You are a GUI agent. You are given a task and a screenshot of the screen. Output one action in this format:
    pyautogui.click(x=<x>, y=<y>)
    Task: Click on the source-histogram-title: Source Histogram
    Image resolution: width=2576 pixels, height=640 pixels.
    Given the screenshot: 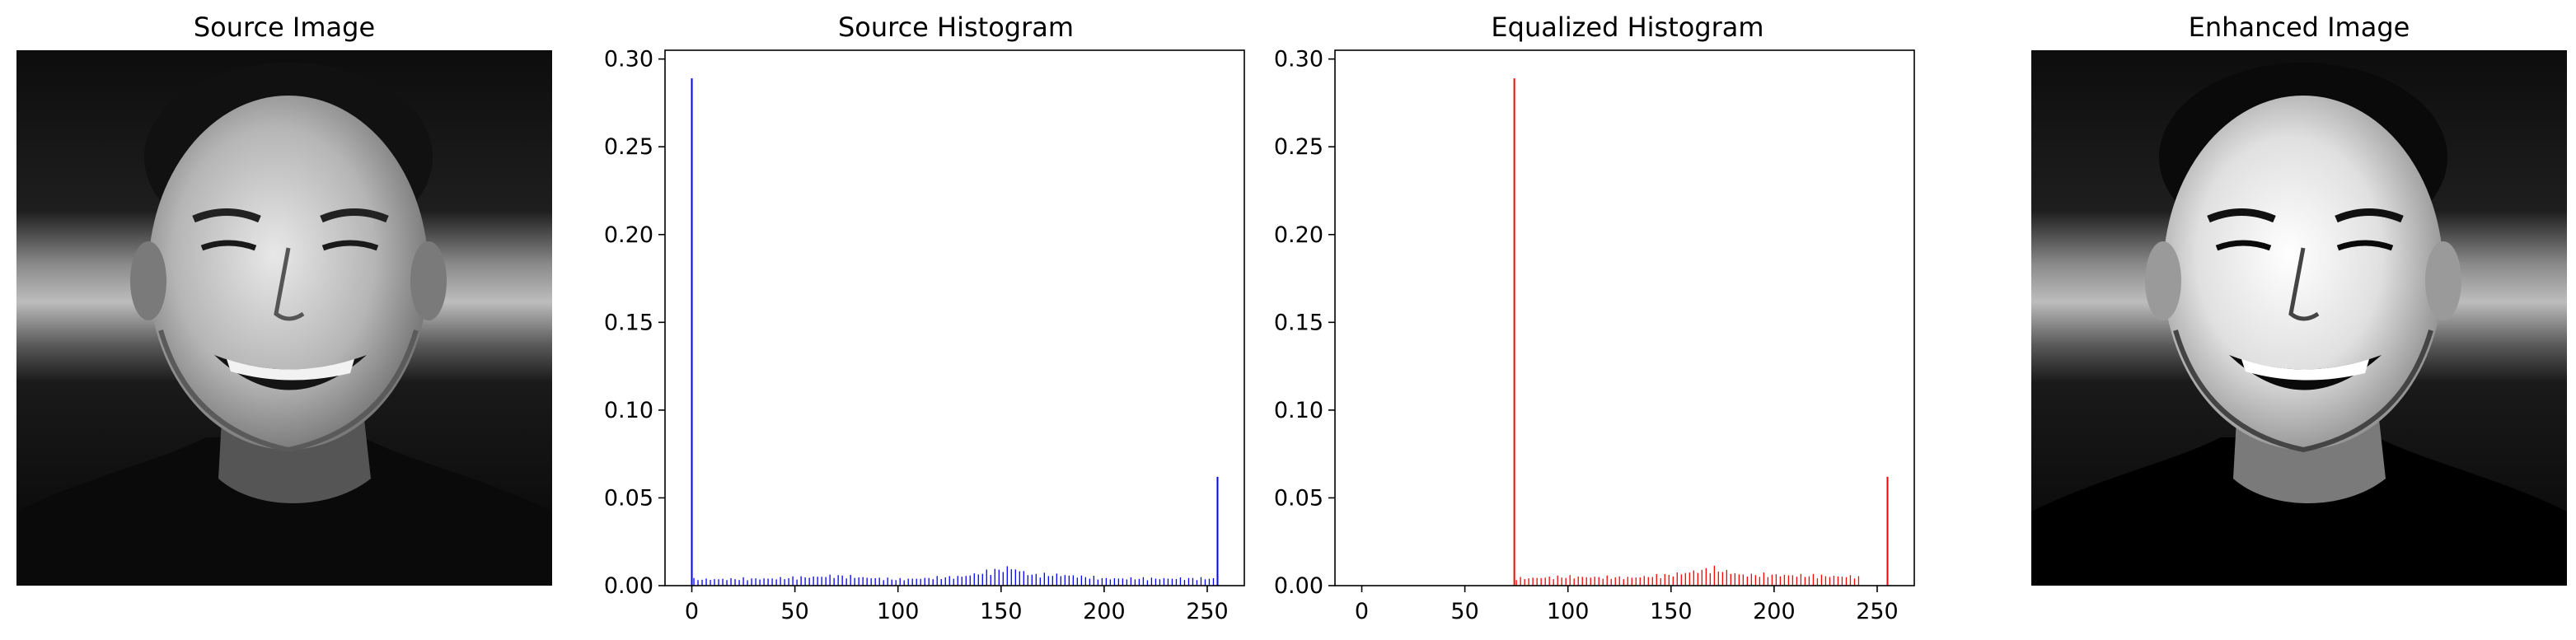 What is the action you would take?
    pyautogui.click(x=956, y=27)
    